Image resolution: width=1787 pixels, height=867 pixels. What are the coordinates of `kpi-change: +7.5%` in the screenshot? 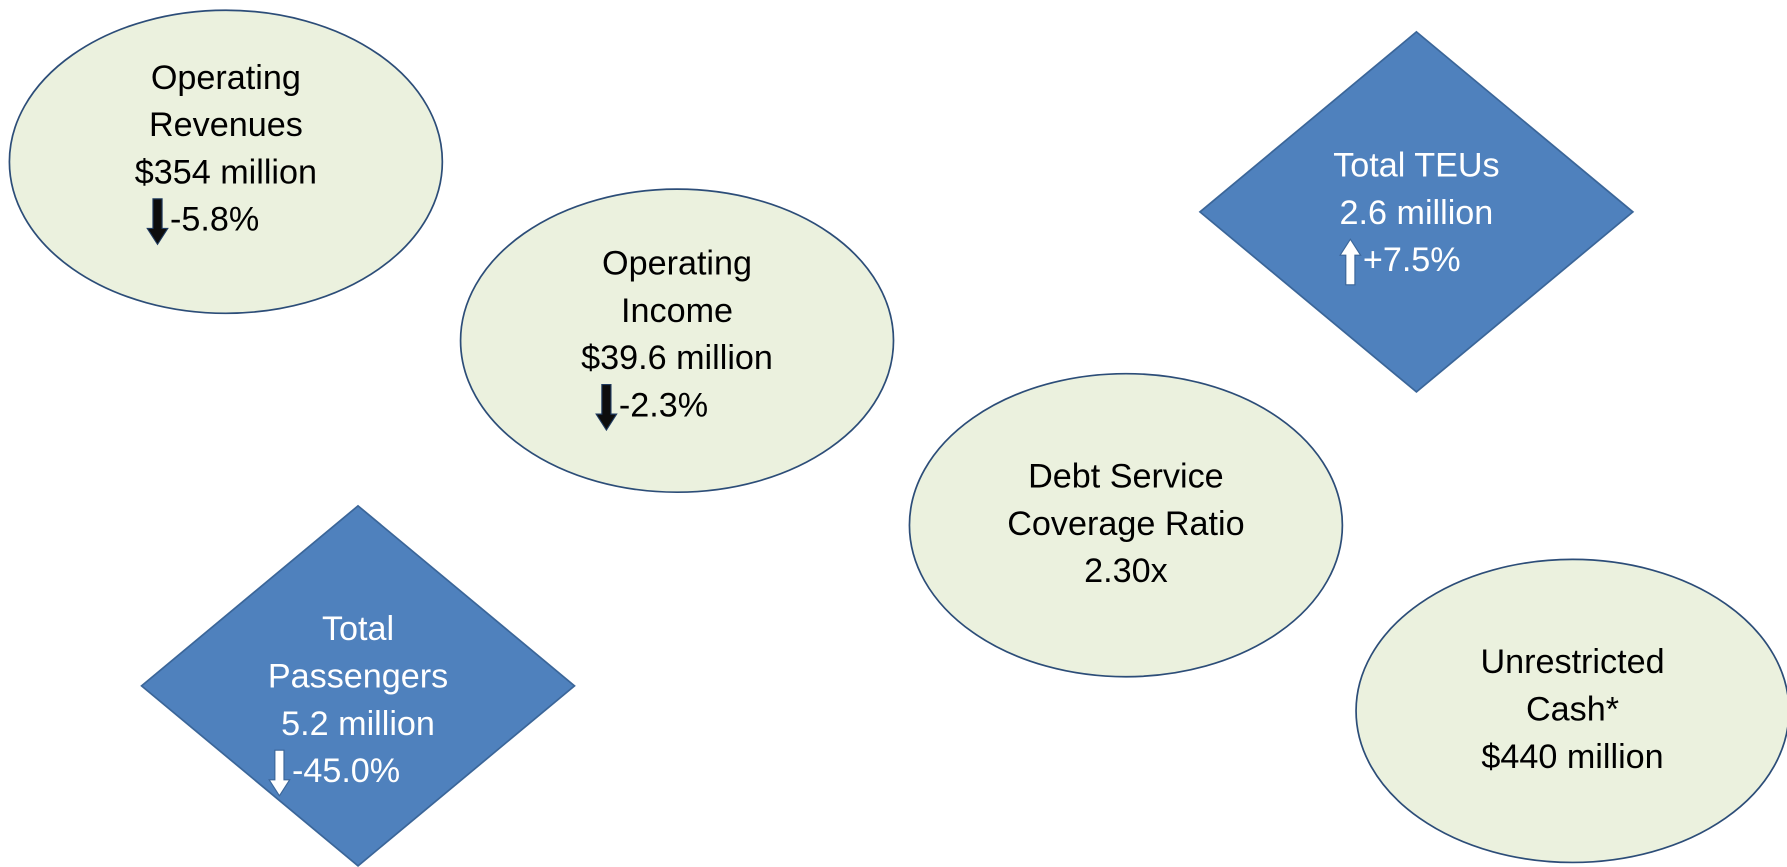 It's located at (1412, 260).